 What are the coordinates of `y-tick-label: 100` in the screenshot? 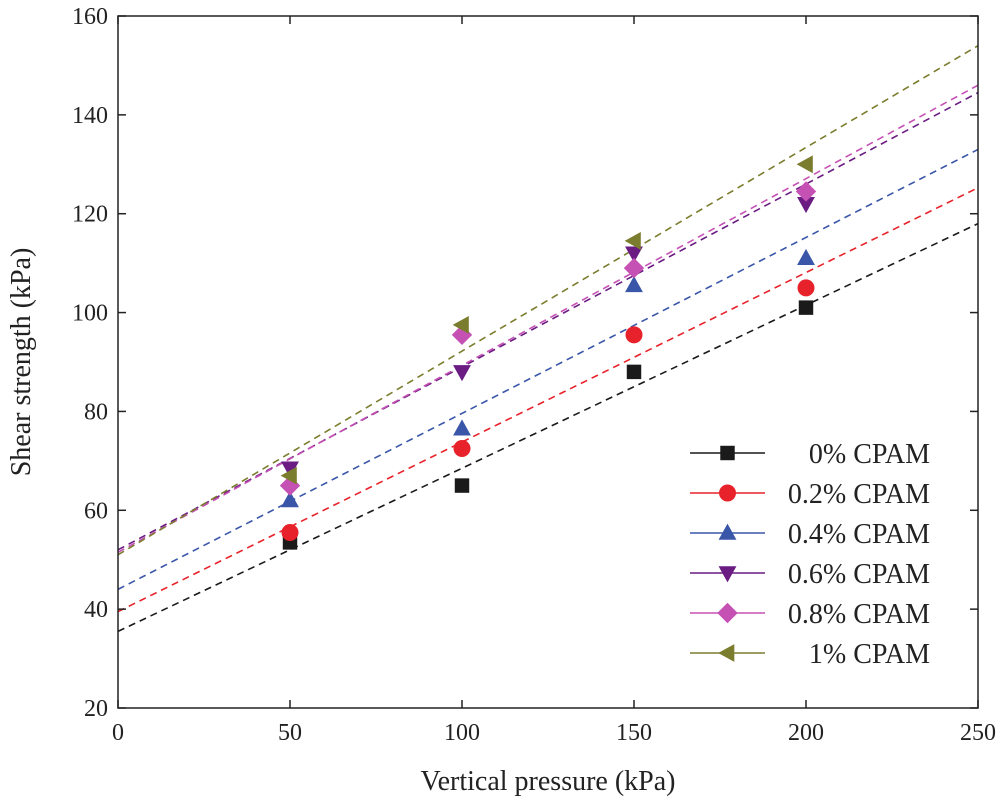 It's located at (90, 314).